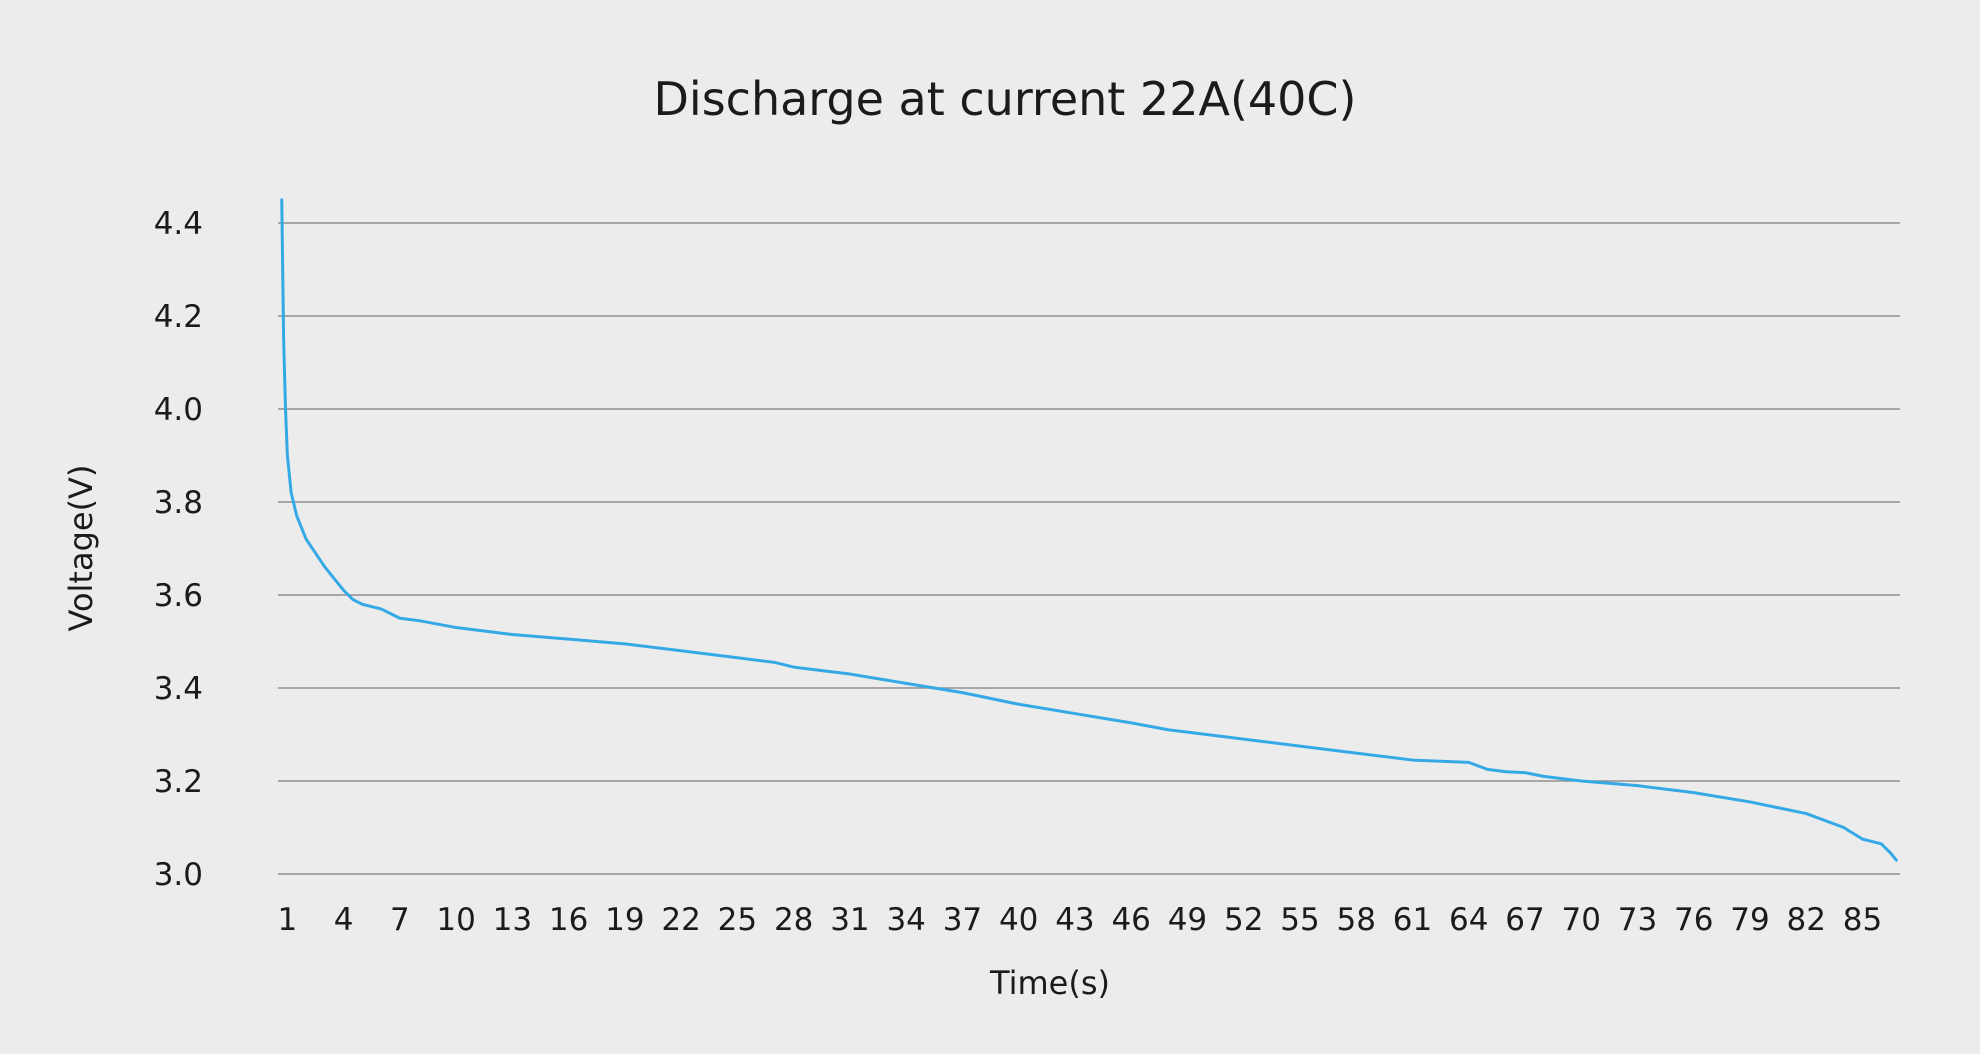 This screenshot has width=1980, height=1054. What do you see at coordinates (962, 920) in the screenshot?
I see `x-tick-label: 37` at bounding box center [962, 920].